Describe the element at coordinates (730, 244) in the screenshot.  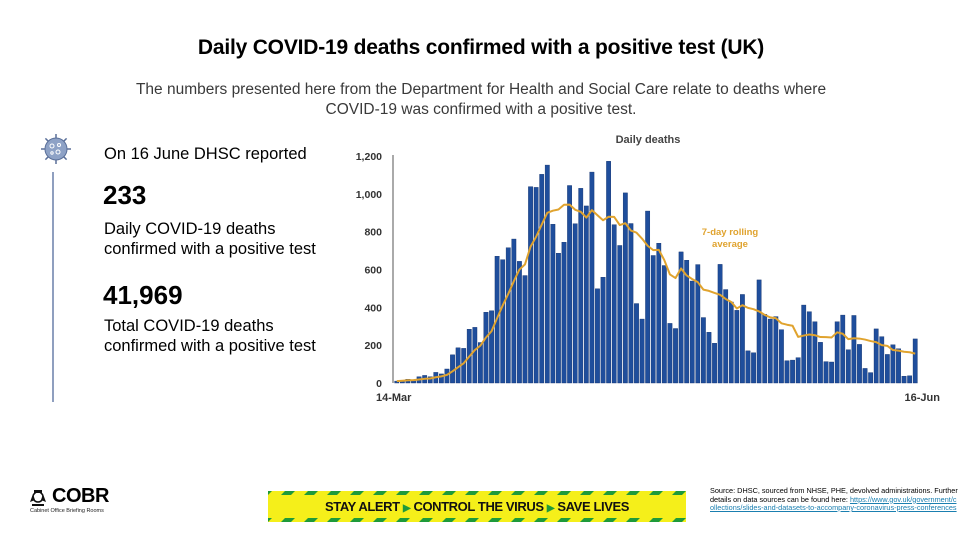
I see `rolling-average-label-2: average` at that location.